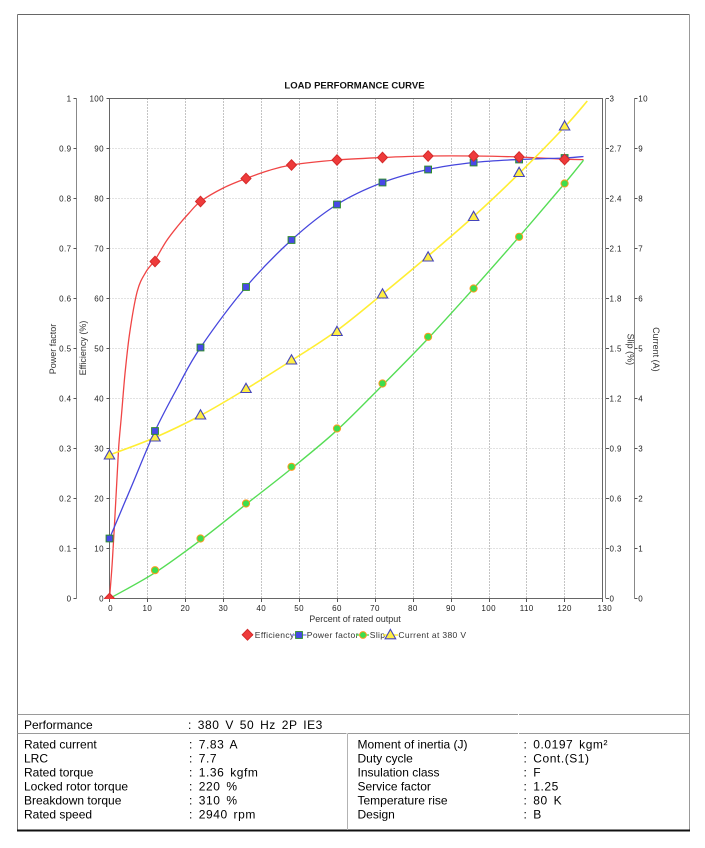  Describe the element at coordinates (83, 348) in the screenshot. I see `svg-text: Efficiency (%)` at that location.